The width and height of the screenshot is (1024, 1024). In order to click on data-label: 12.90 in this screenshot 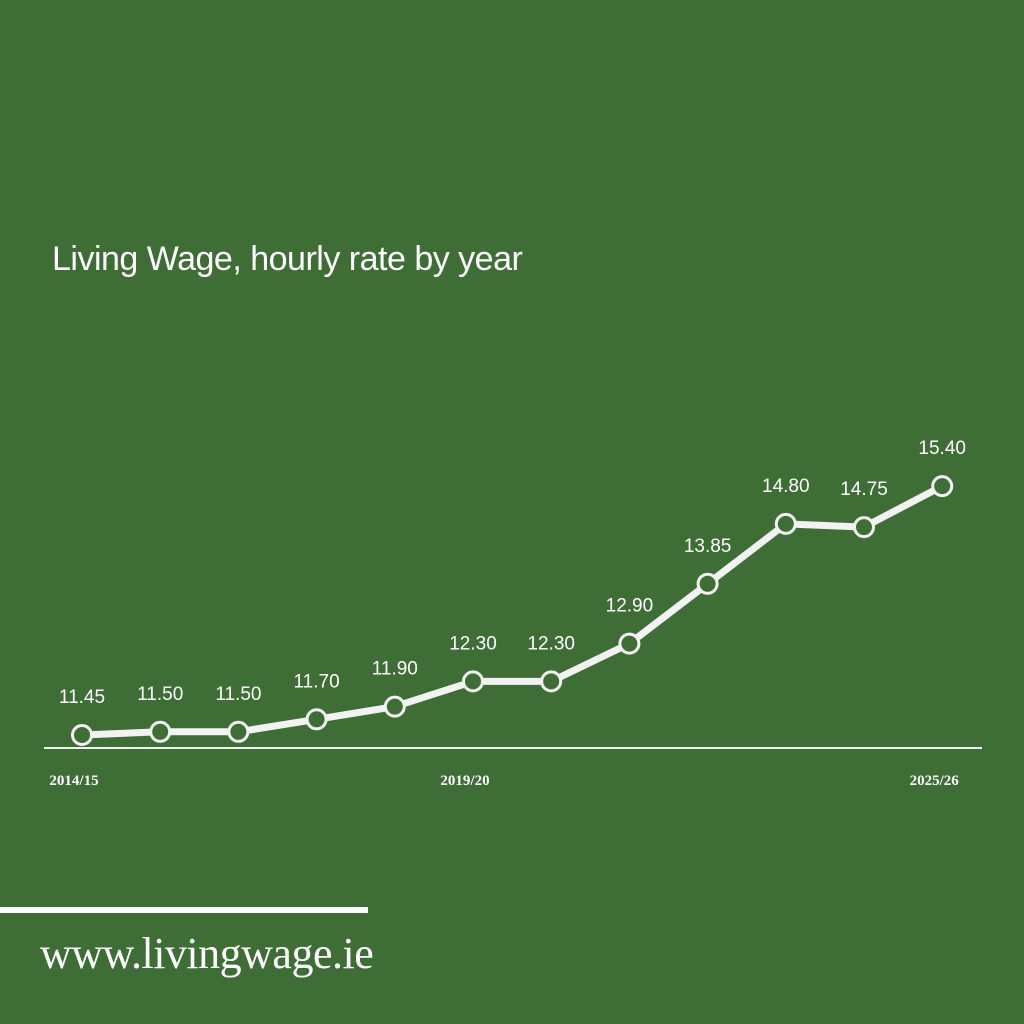, I will do `click(630, 606)`.